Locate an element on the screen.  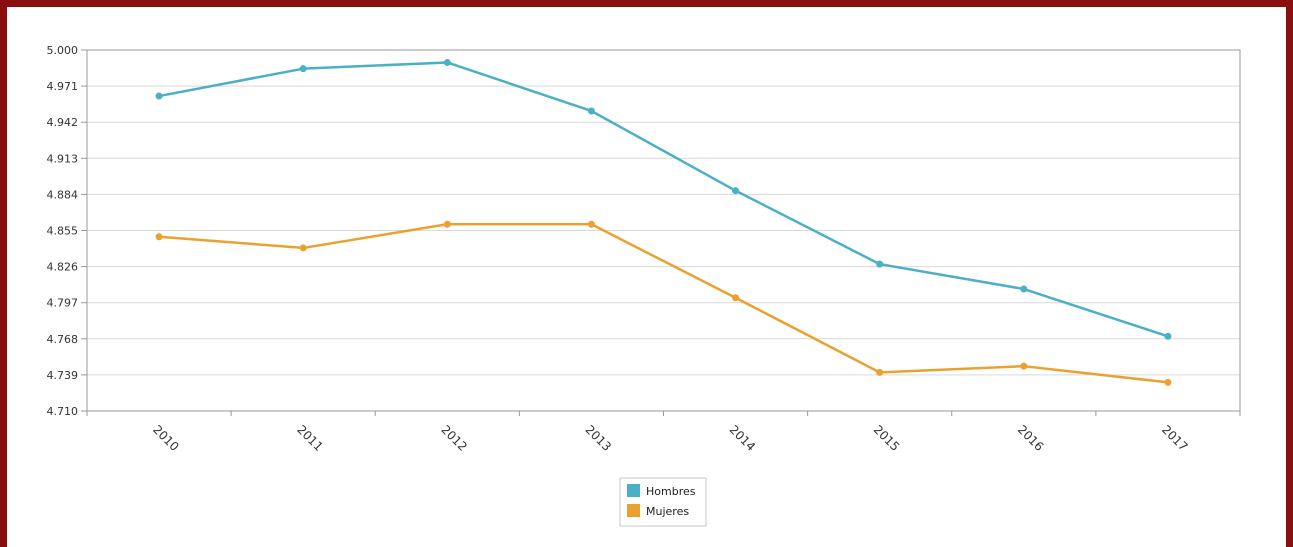
x-tick-label: 2016 is located at coordinates (1030, 437).